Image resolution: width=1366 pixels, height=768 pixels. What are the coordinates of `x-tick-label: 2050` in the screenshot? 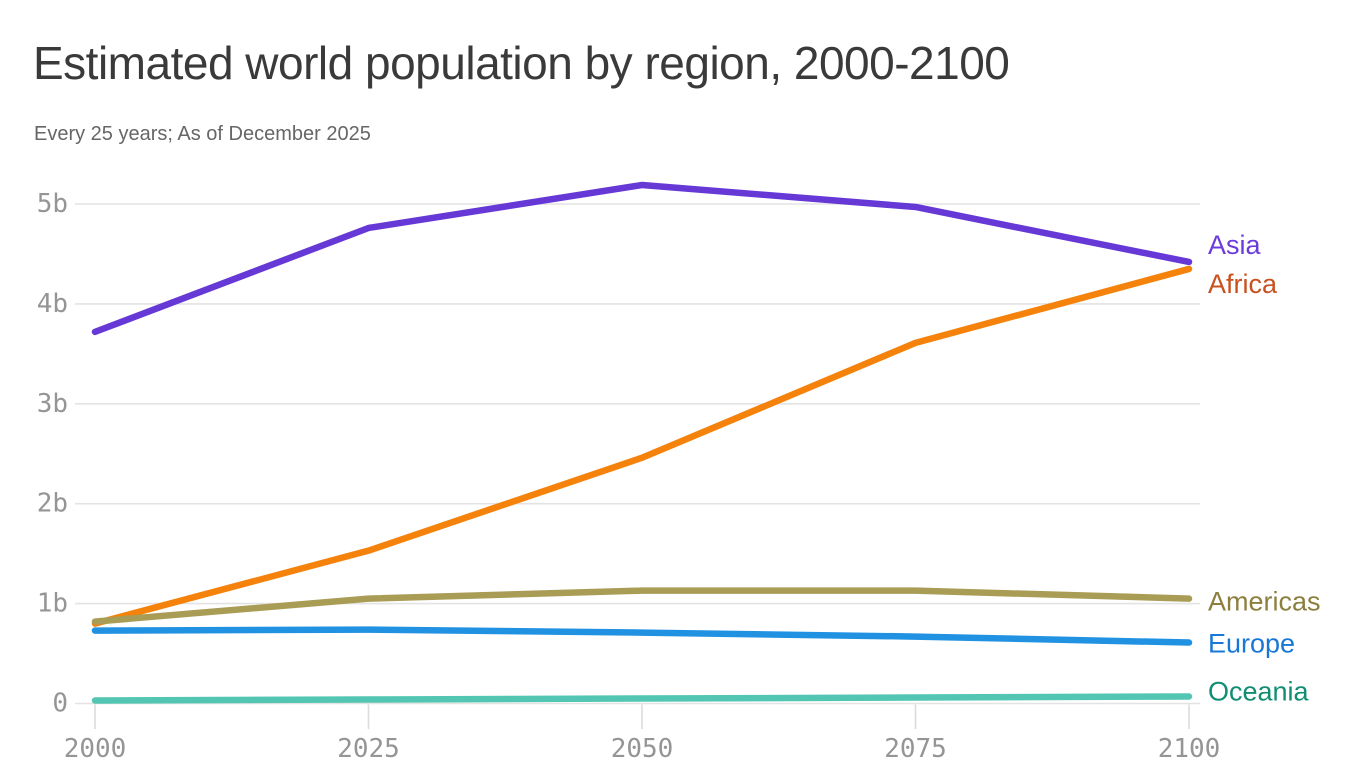 It's located at (642, 749).